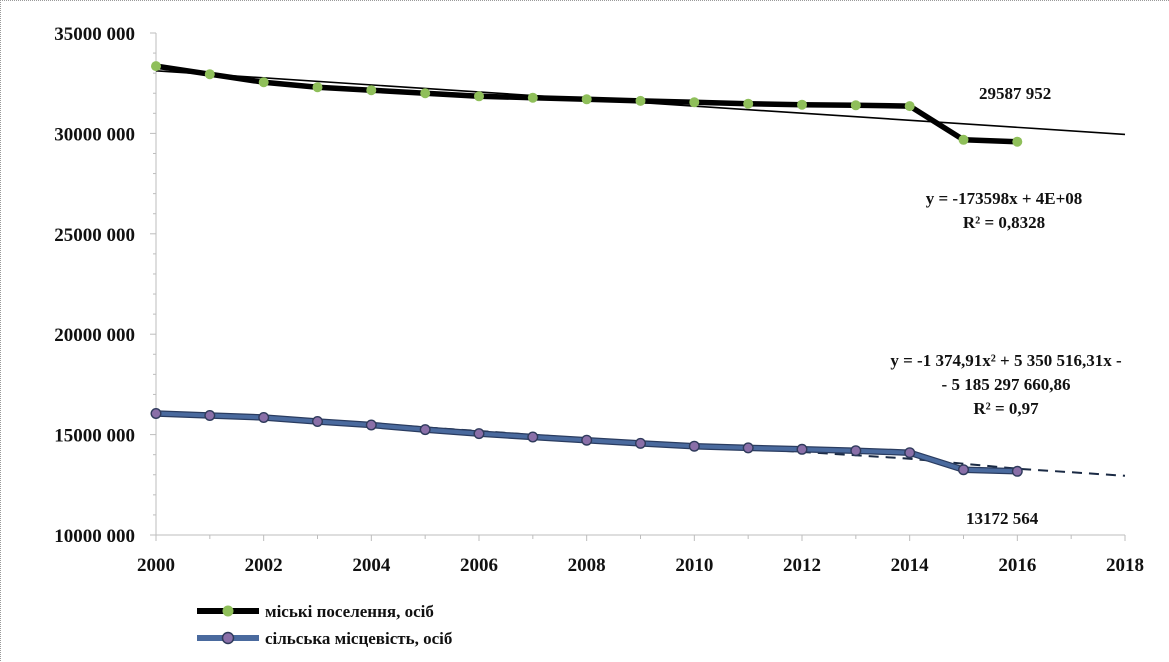  I want to click on x-tick-label: 2008, so click(587, 565).